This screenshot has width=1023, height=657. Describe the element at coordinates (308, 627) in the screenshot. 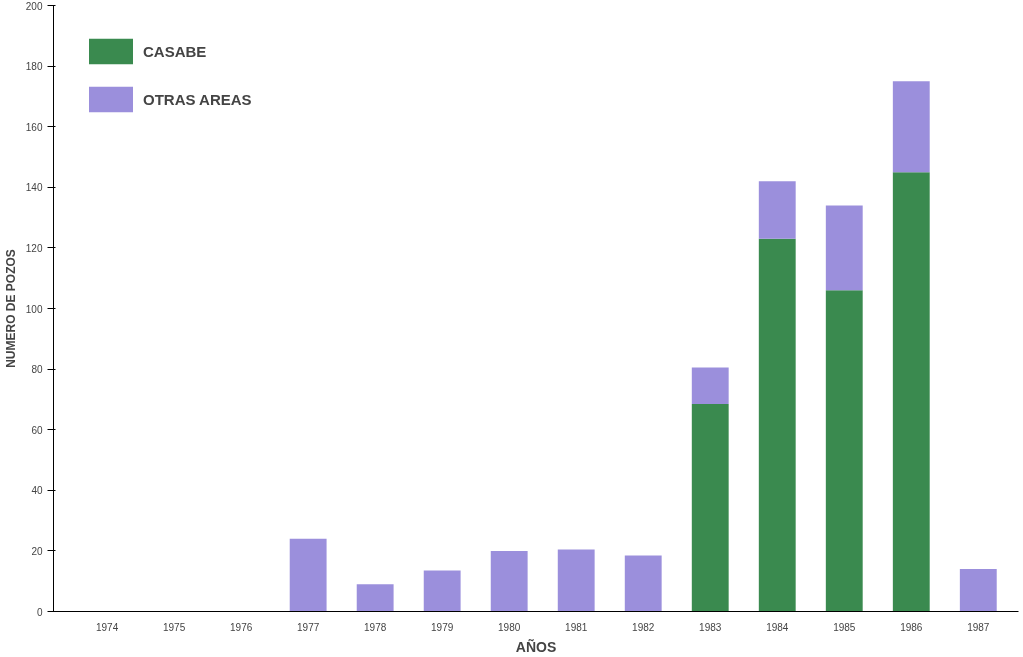

I see `x-tick-label: 1977` at that location.